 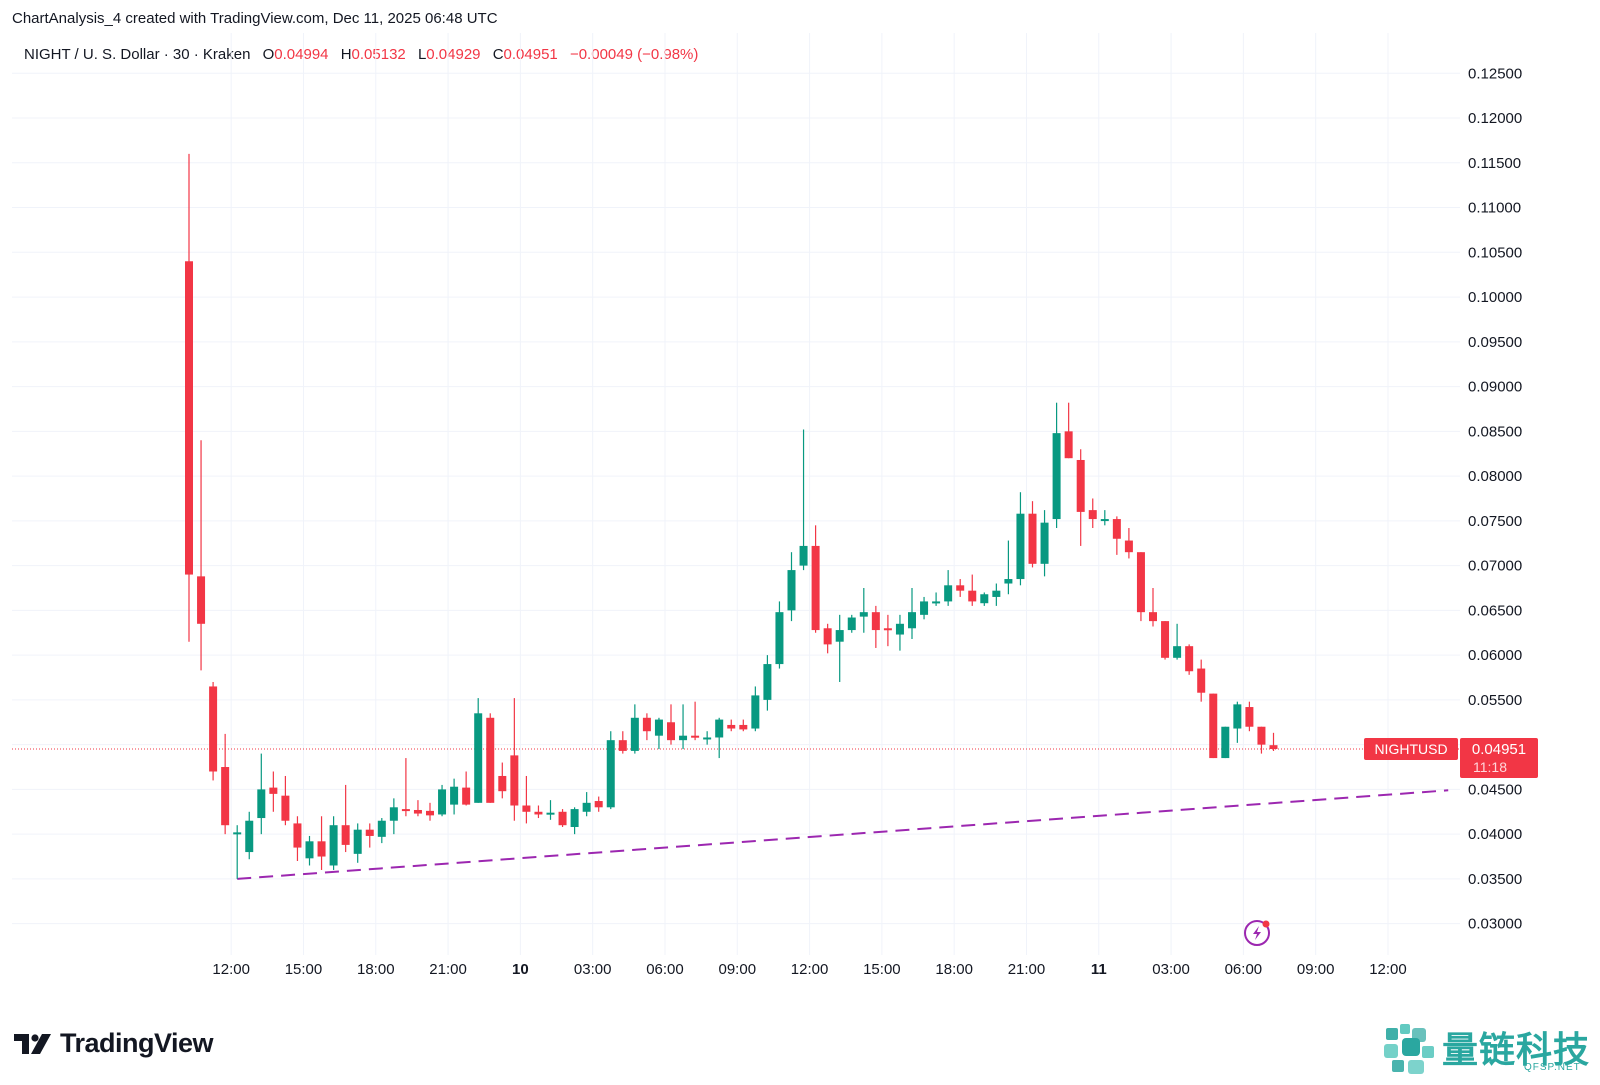 What do you see at coordinates (520, 969) in the screenshot?
I see `x-tick-label: 10` at bounding box center [520, 969].